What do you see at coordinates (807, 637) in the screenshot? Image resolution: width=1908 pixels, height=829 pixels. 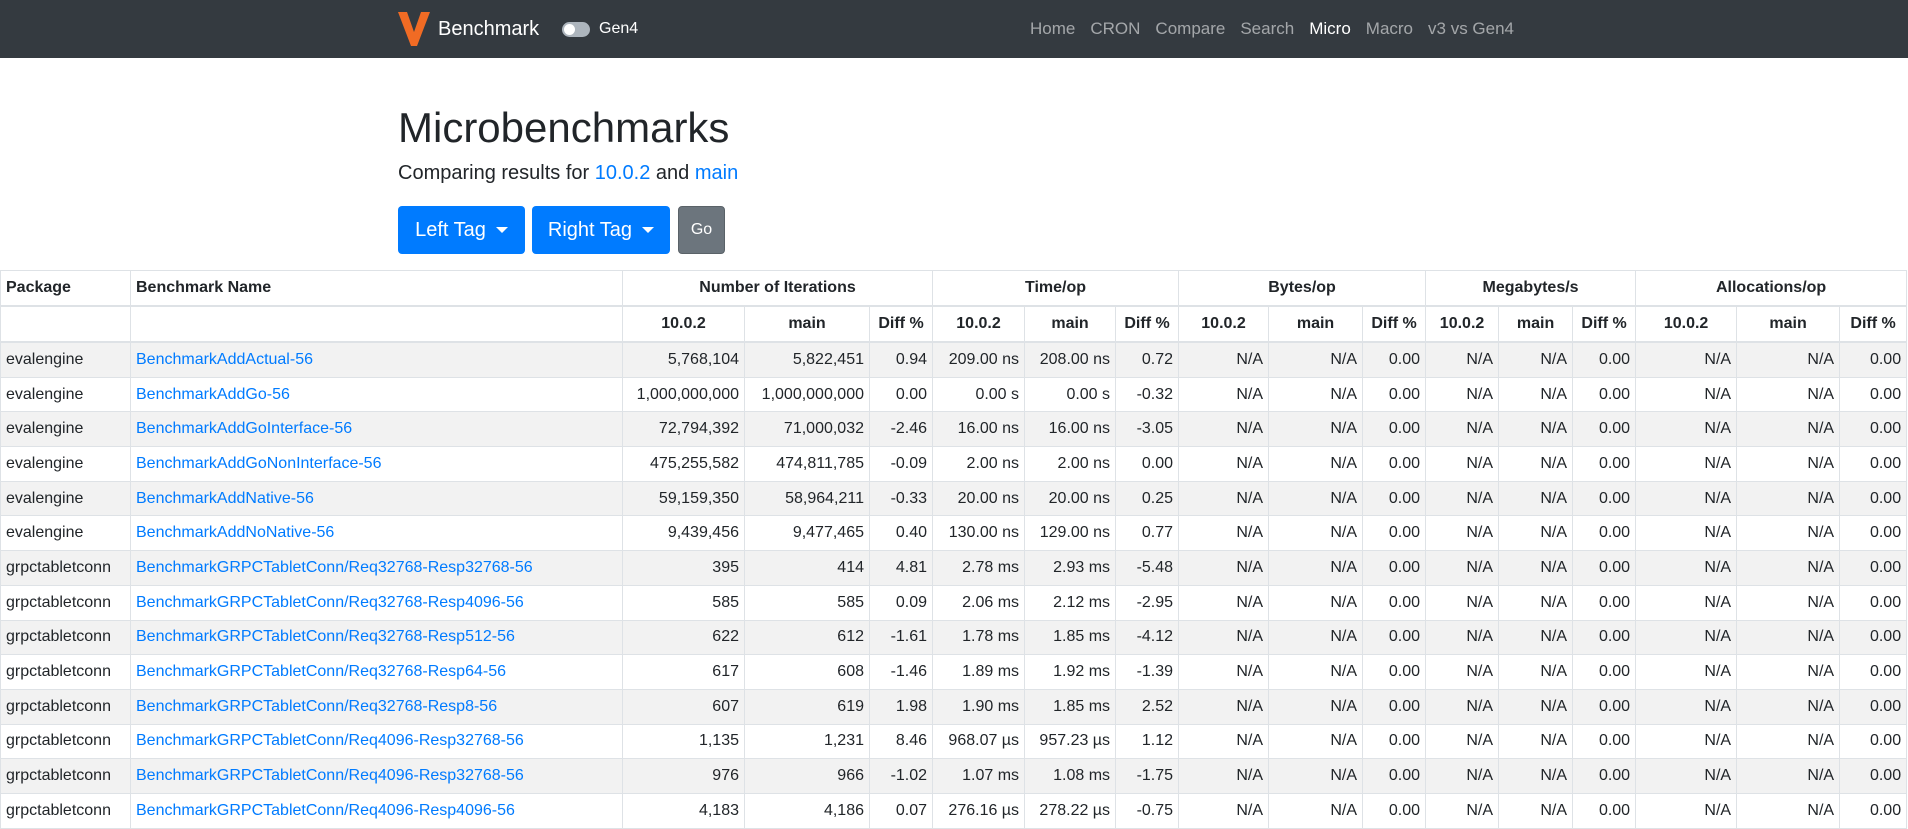 I see `value-cell: 612` at bounding box center [807, 637].